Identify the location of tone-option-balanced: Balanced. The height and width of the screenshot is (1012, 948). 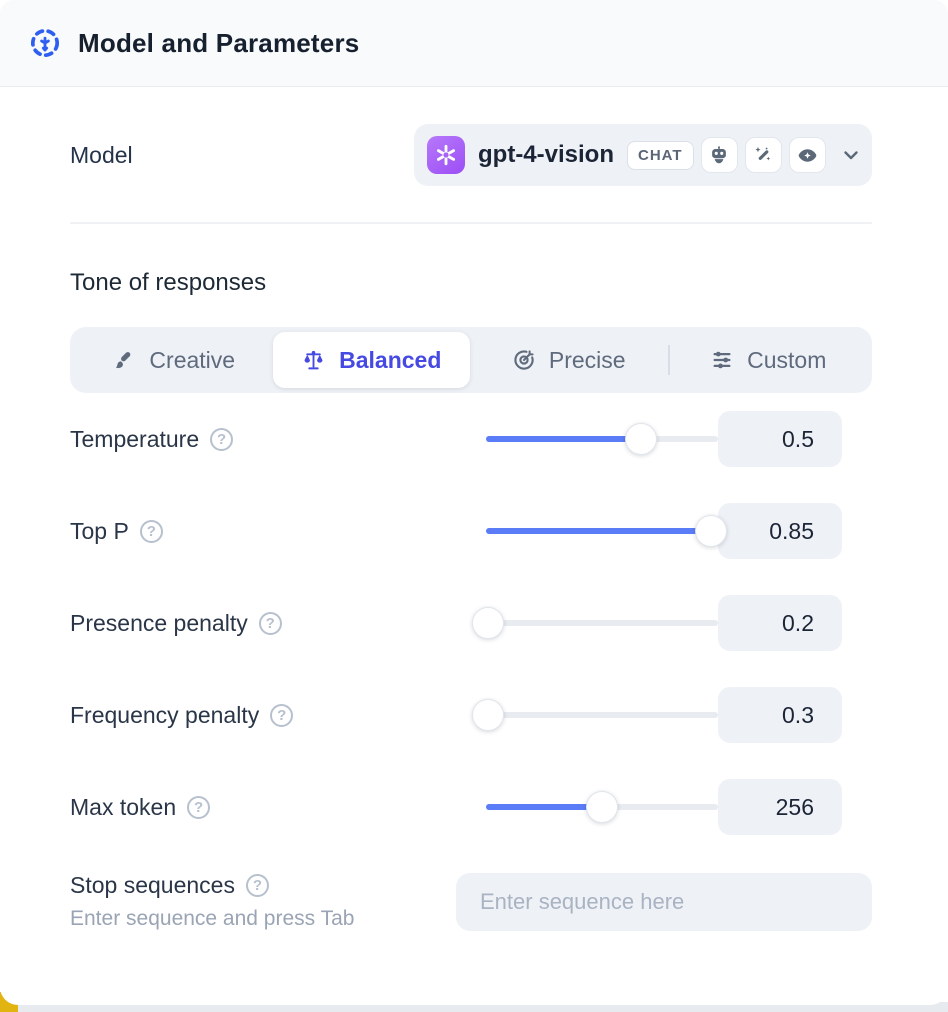
(371, 360).